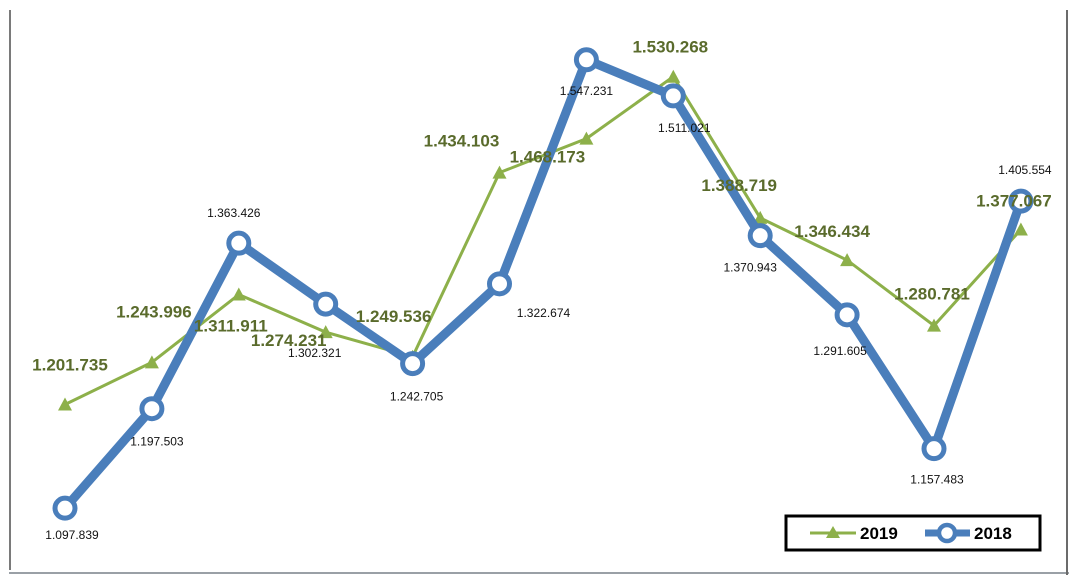 The image size is (1075, 577). What do you see at coordinates (739, 185) in the screenshot?
I see `data-label-2019: 1.388.719` at bounding box center [739, 185].